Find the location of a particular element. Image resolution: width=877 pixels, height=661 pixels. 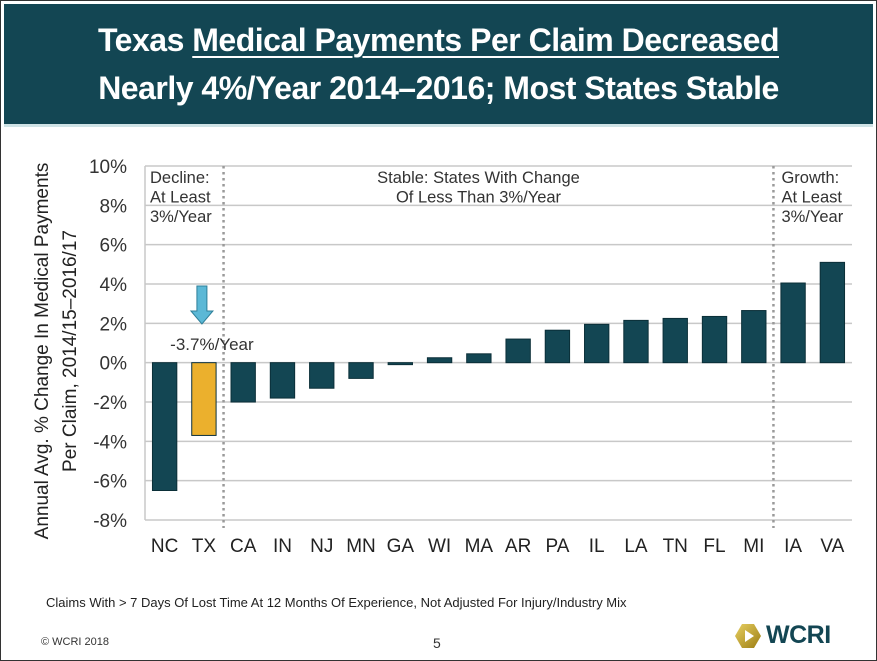

down-arrow-icon is located at coordinates (201, 305).